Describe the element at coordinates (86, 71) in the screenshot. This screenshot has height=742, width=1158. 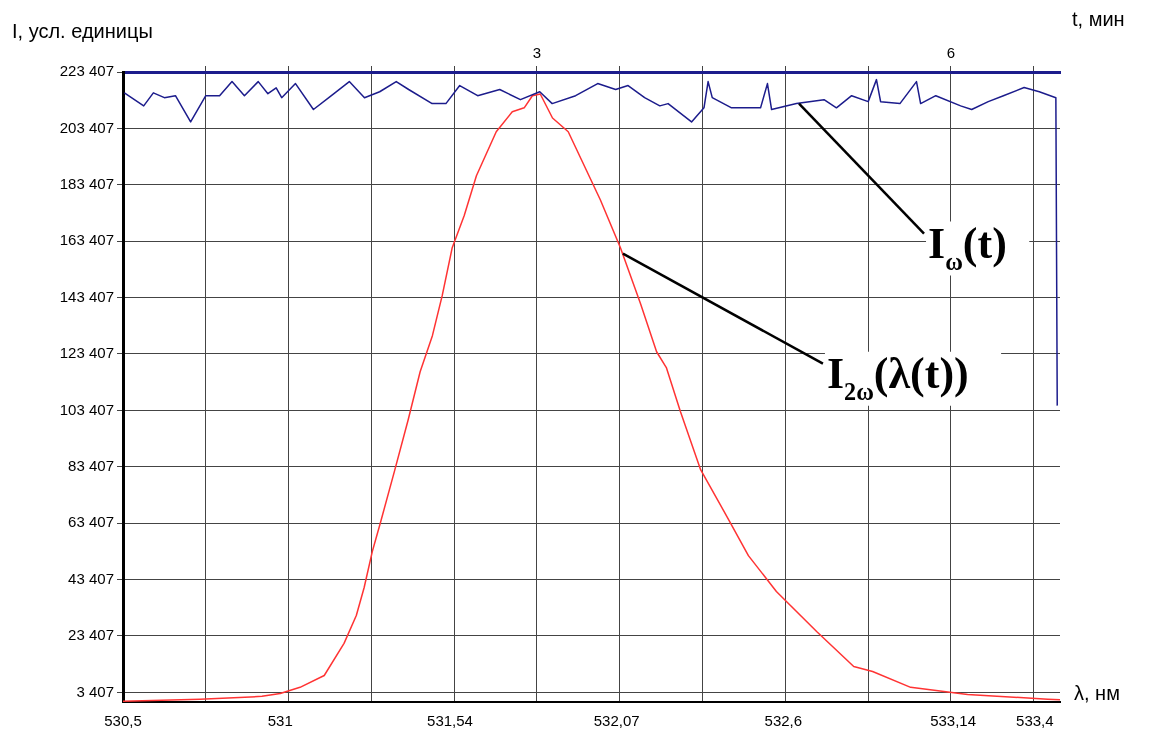
I see `y-tick-label: 223 407` at that location.